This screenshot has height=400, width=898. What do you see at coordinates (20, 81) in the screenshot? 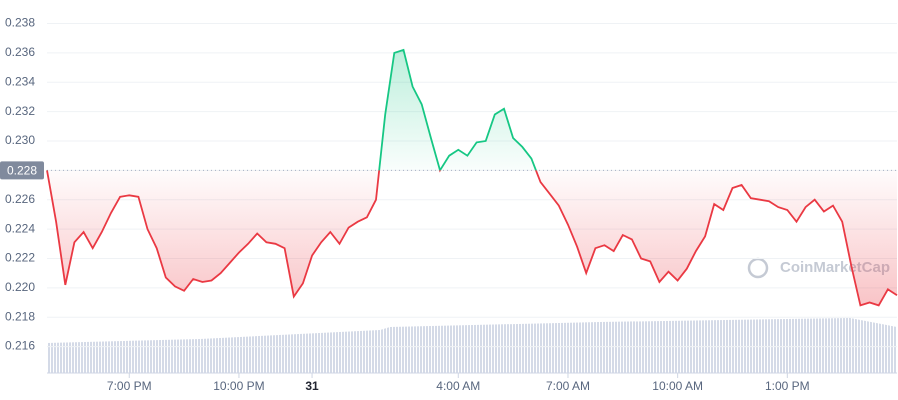
I see `y-tick-label: 0.234` at bounding box center [20, 81].